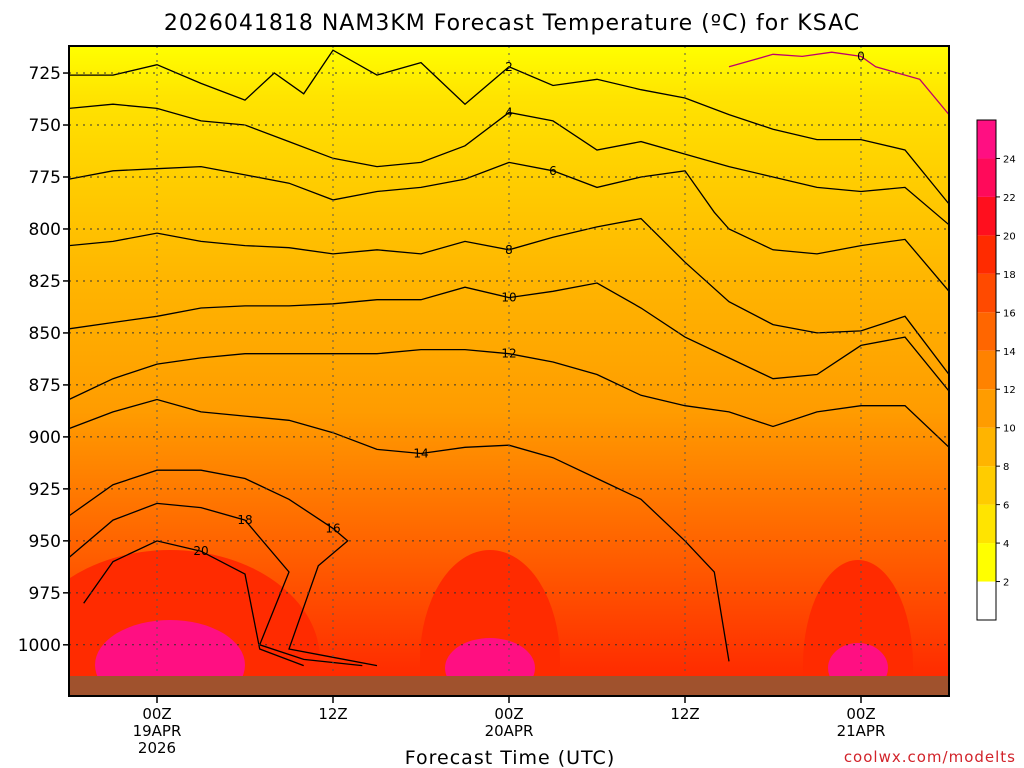  What do you see at coordinates (1006, 583) in the screenshot?
I see `colorbar-label-2: 2` at bounding box center [1006, 583].